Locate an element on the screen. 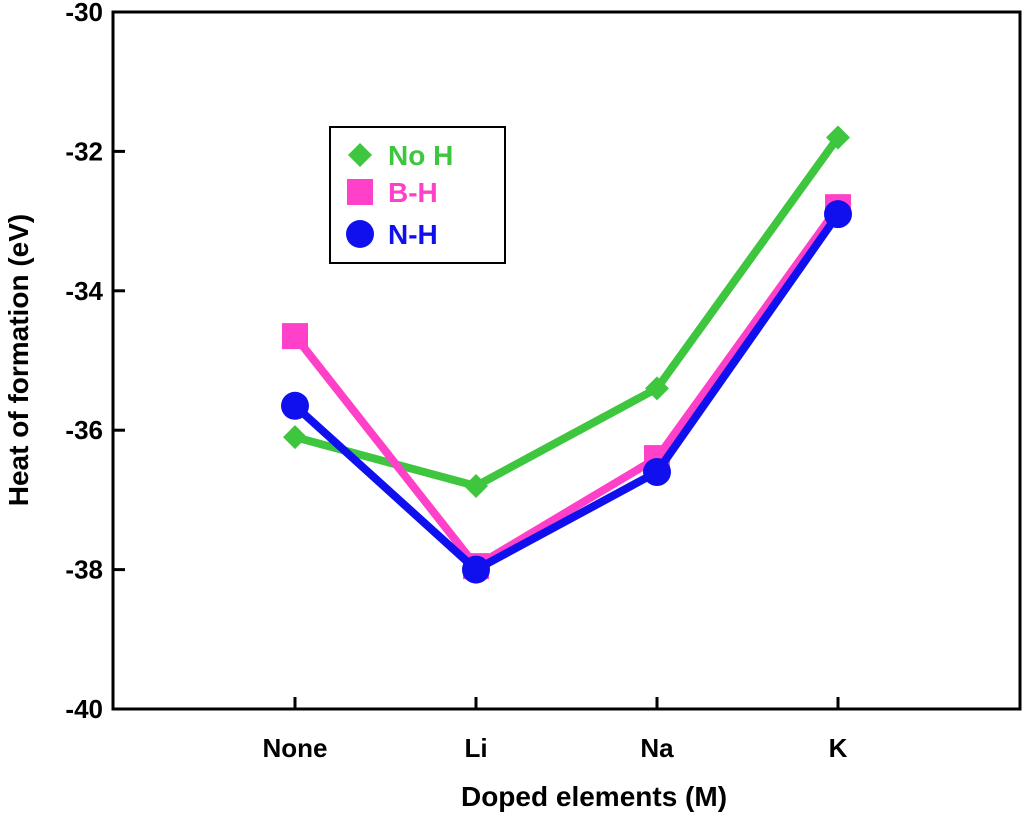 The width and height of the screenshot is (1024, 817). y-axis-ticks: -40 -38 -36 -34 -32 -30 is located at coordinates (95, 362).